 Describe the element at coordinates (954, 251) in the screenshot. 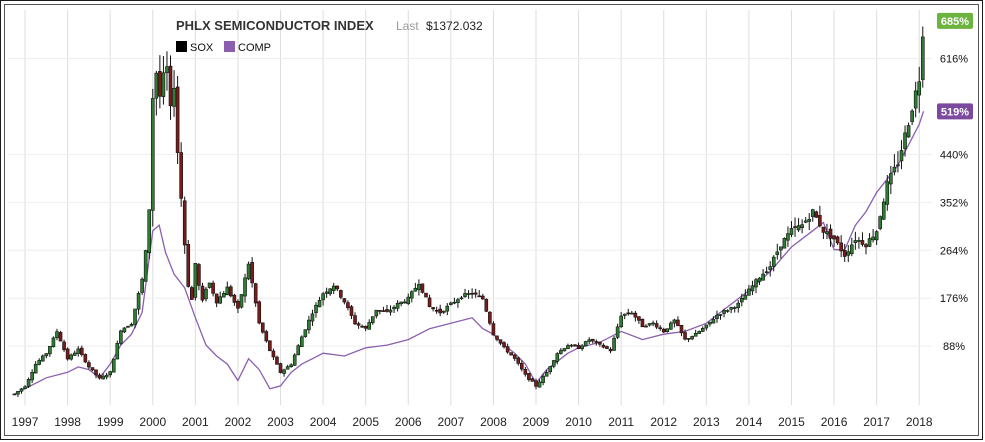

I see `y-tick-label: 264%` at that location.